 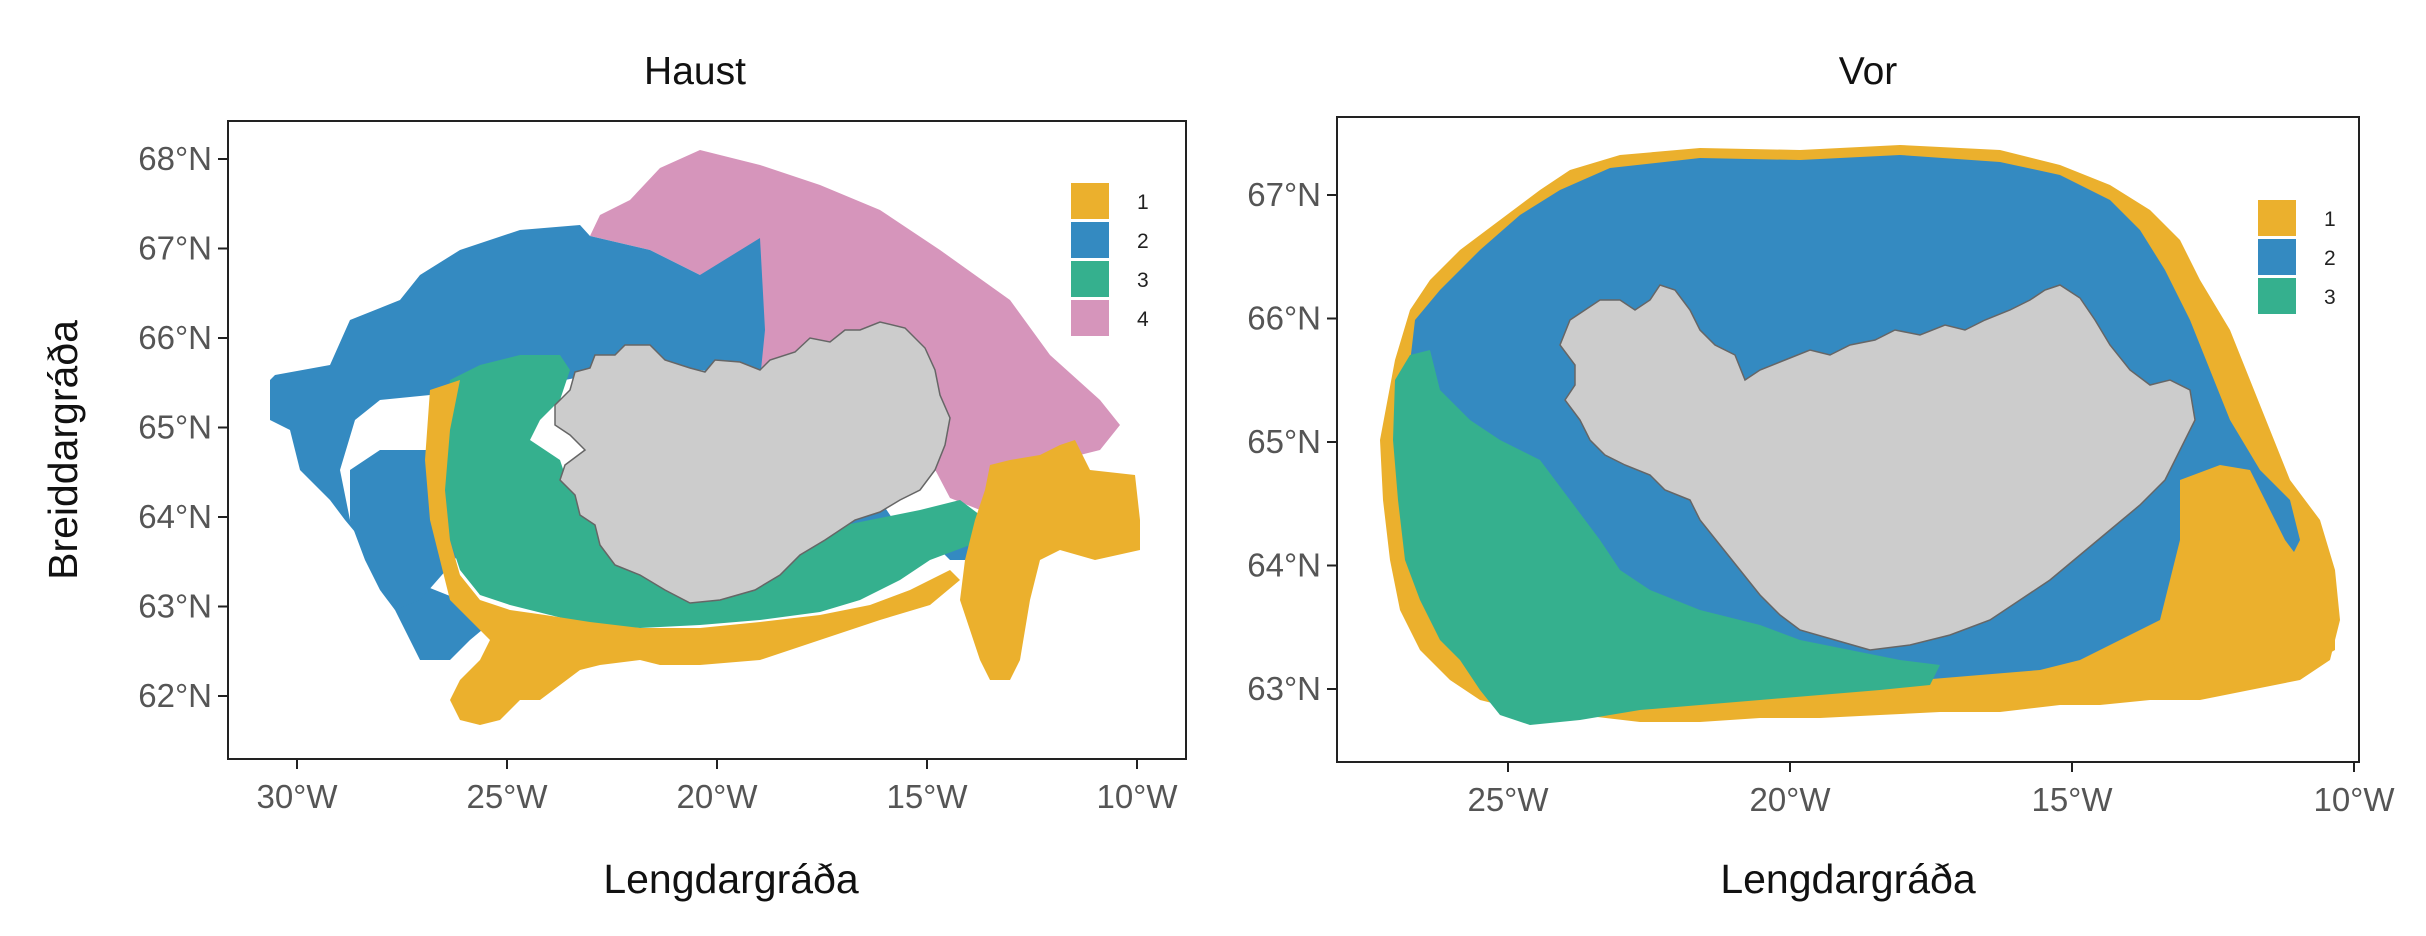 I want to click on y-axis: 63°N 64°N 65°N 66°N 67°N, so click(x=1292, y=441).